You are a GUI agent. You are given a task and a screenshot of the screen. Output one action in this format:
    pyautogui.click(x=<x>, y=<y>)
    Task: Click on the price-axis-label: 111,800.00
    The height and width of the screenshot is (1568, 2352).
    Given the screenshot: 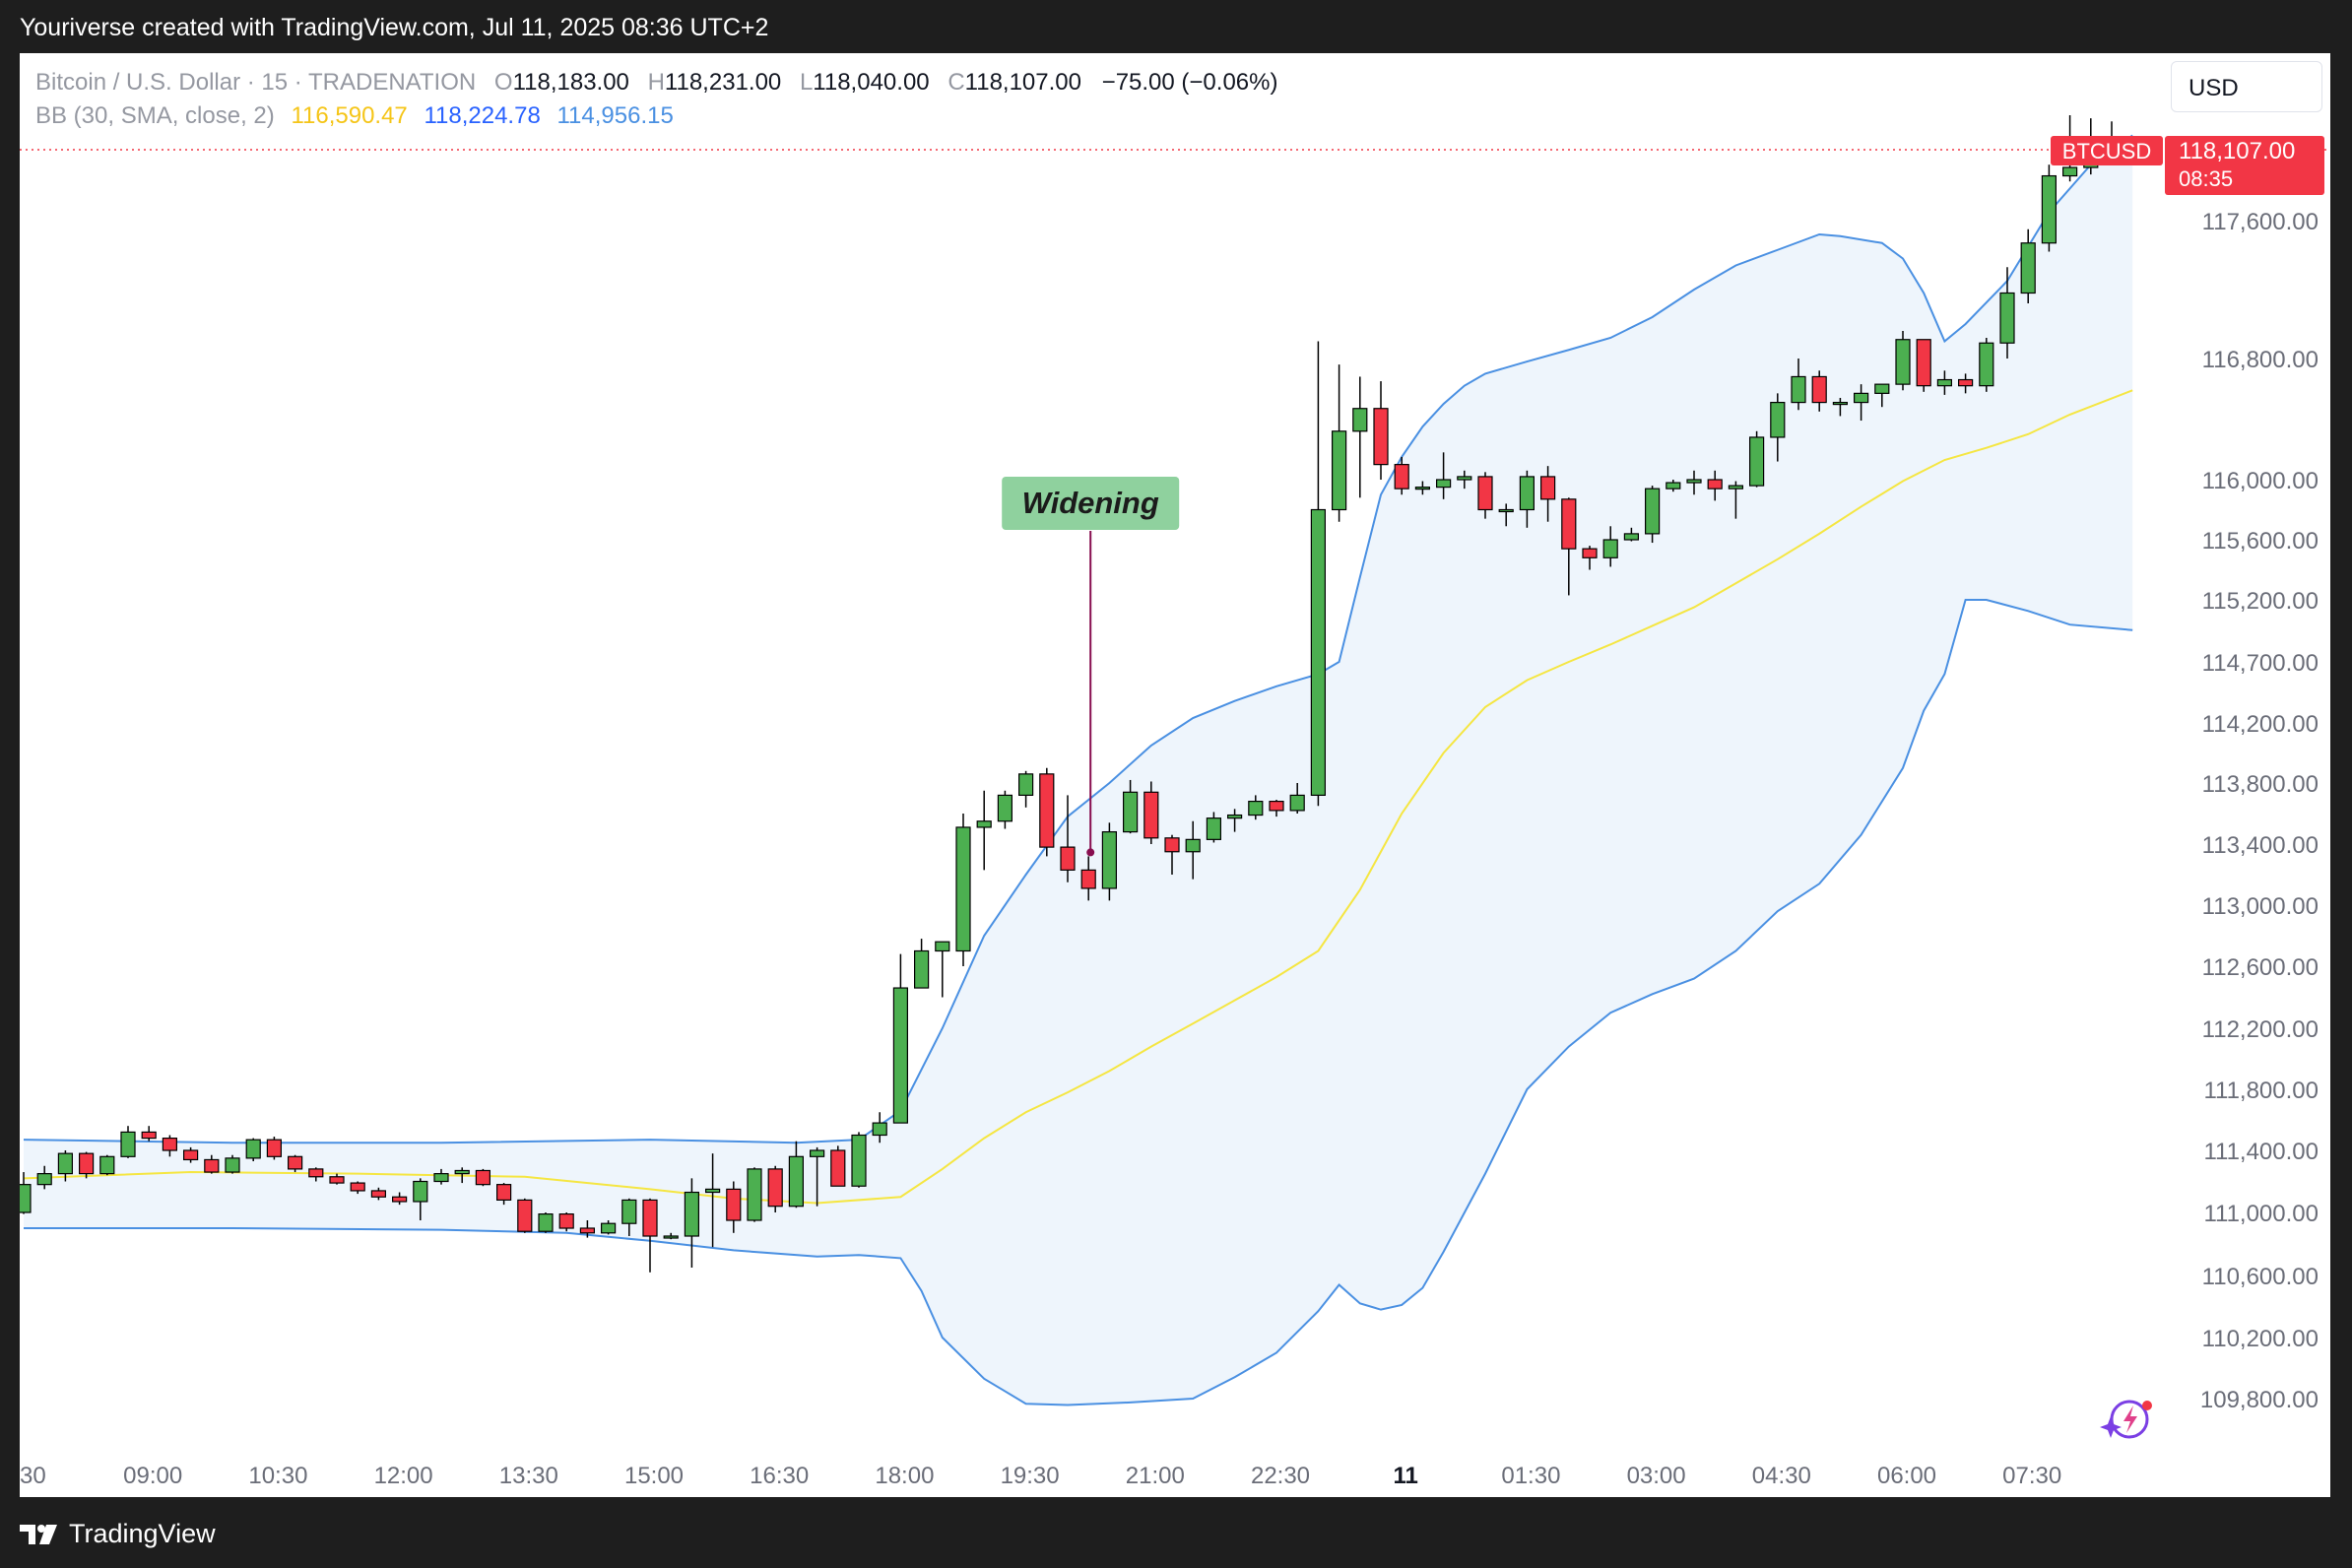 What is the action you would take?
    pyautogui.click(x=2261, y=1091)
    